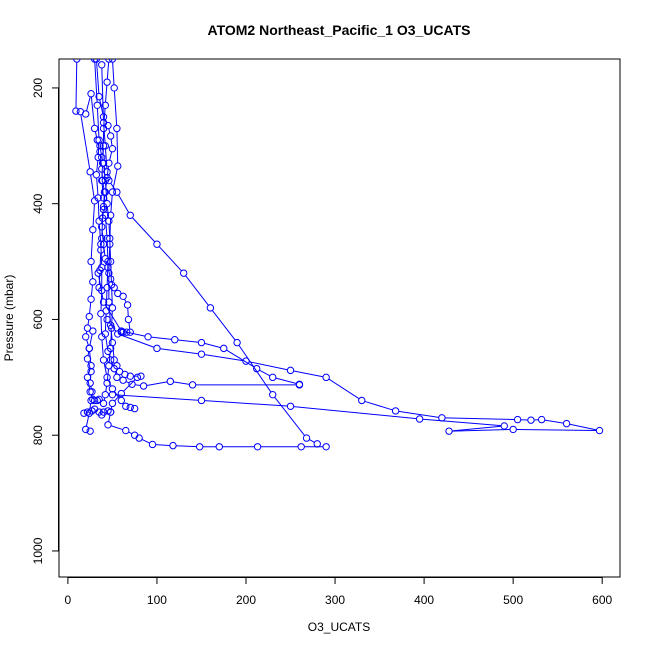 The width and height of the screenshot is (650, 650). Describe the element at coordinates (424, 600) in the screenshot. I see `x-tick-label: 400` at that location.